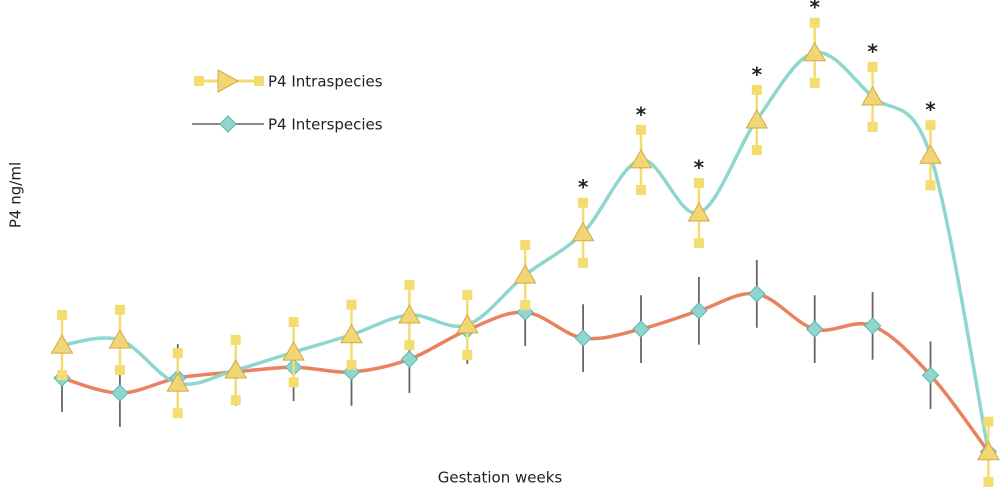  I want to click on legend-item: P4 Intraspecies, so click(288, 81).